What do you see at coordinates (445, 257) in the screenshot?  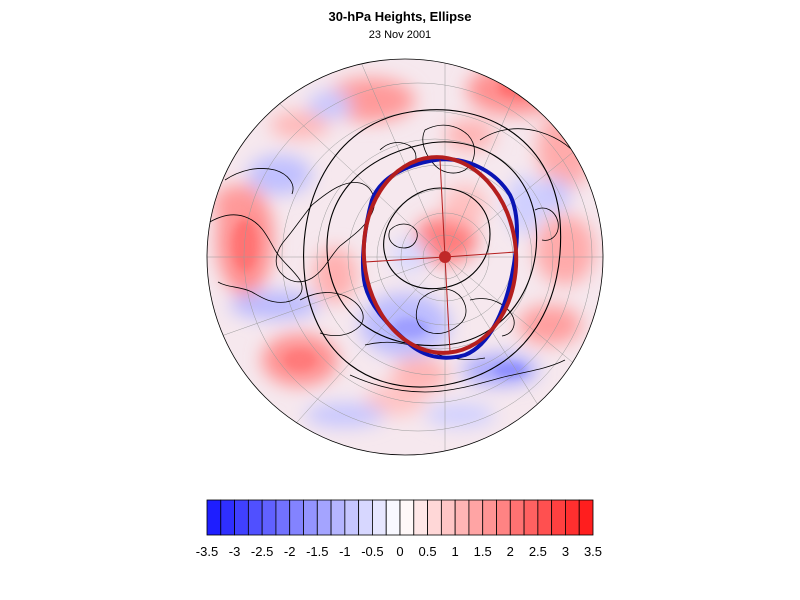 I see `ellipse-center-marker` at bounding box center [445, 257].